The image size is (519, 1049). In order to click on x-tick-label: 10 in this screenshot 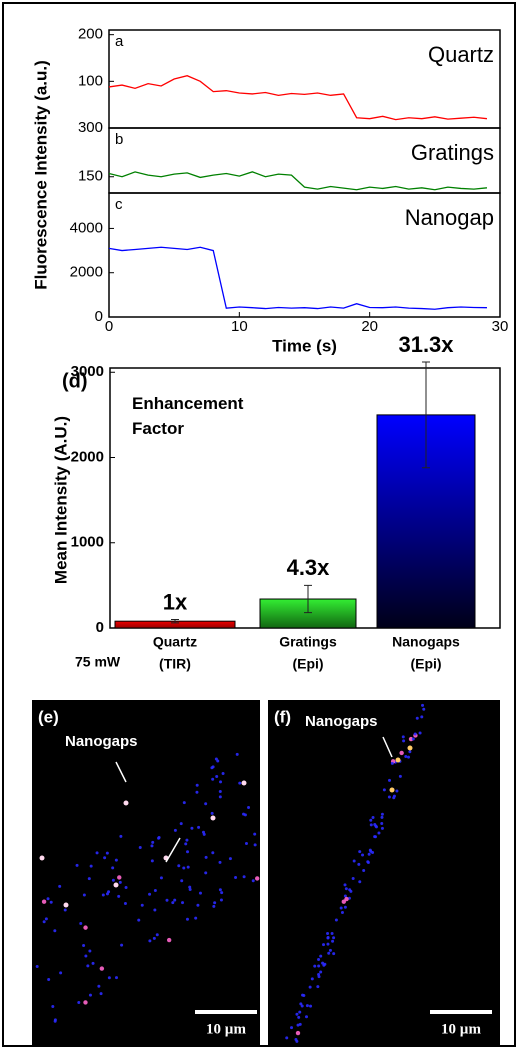, I will do `click(239, 326)`.